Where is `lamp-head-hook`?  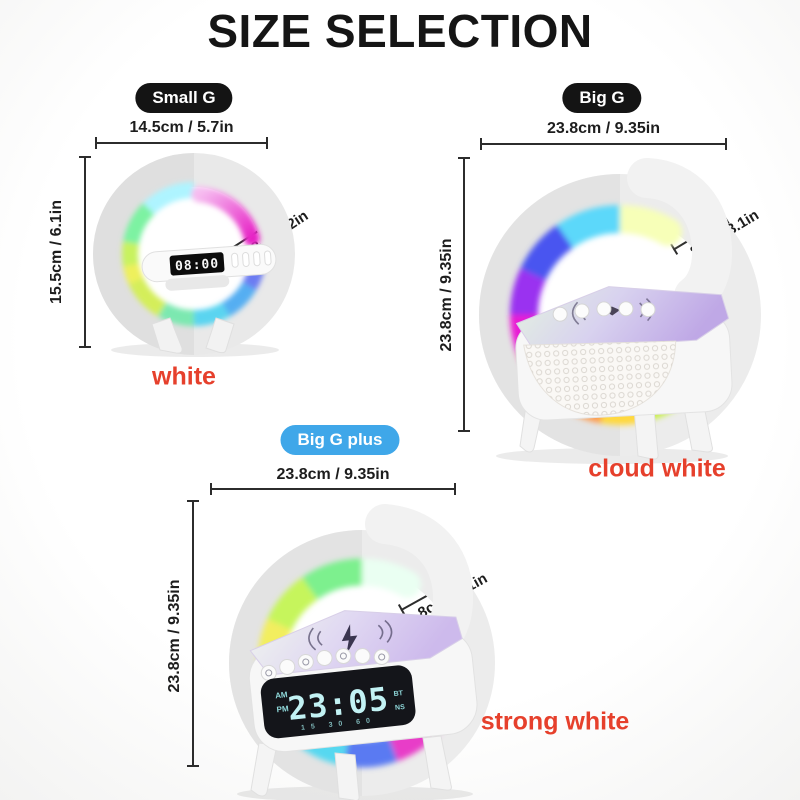 lamp-head-hook is located at coordinates (680, 237).